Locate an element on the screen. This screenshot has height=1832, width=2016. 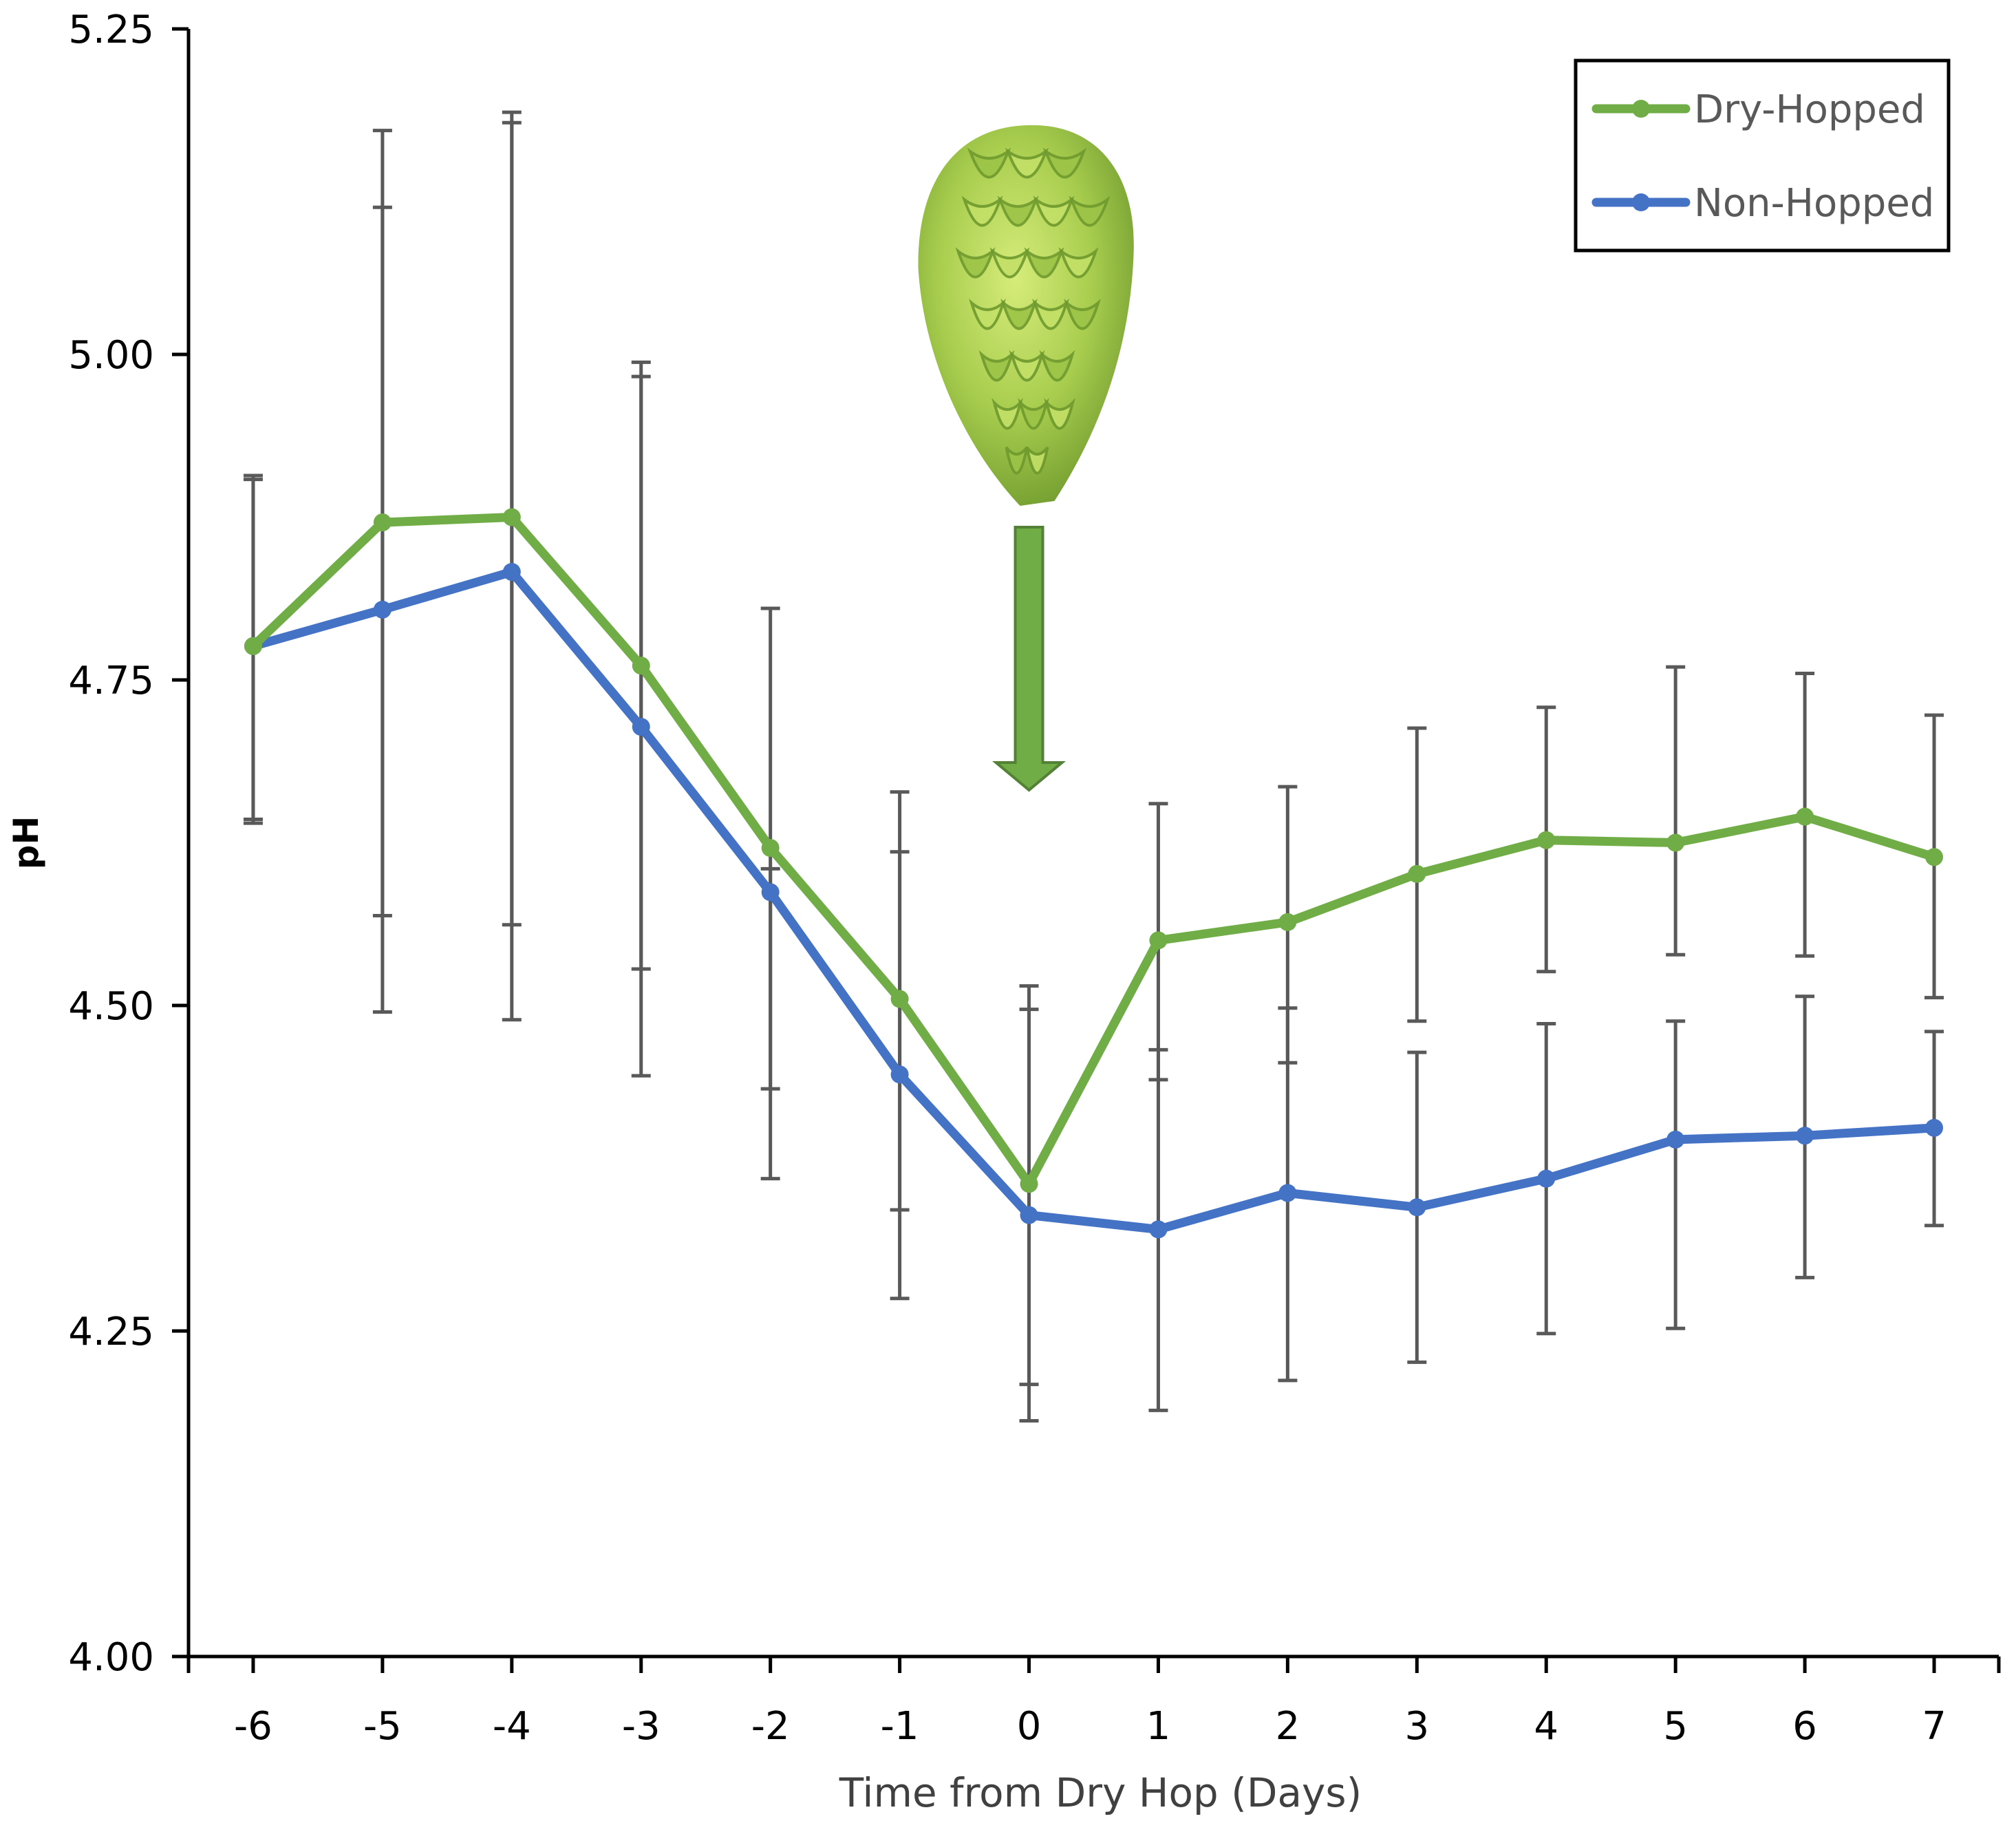
legend: Dry-Hopped Non-Hopped is located at coordinates (1762, 155).